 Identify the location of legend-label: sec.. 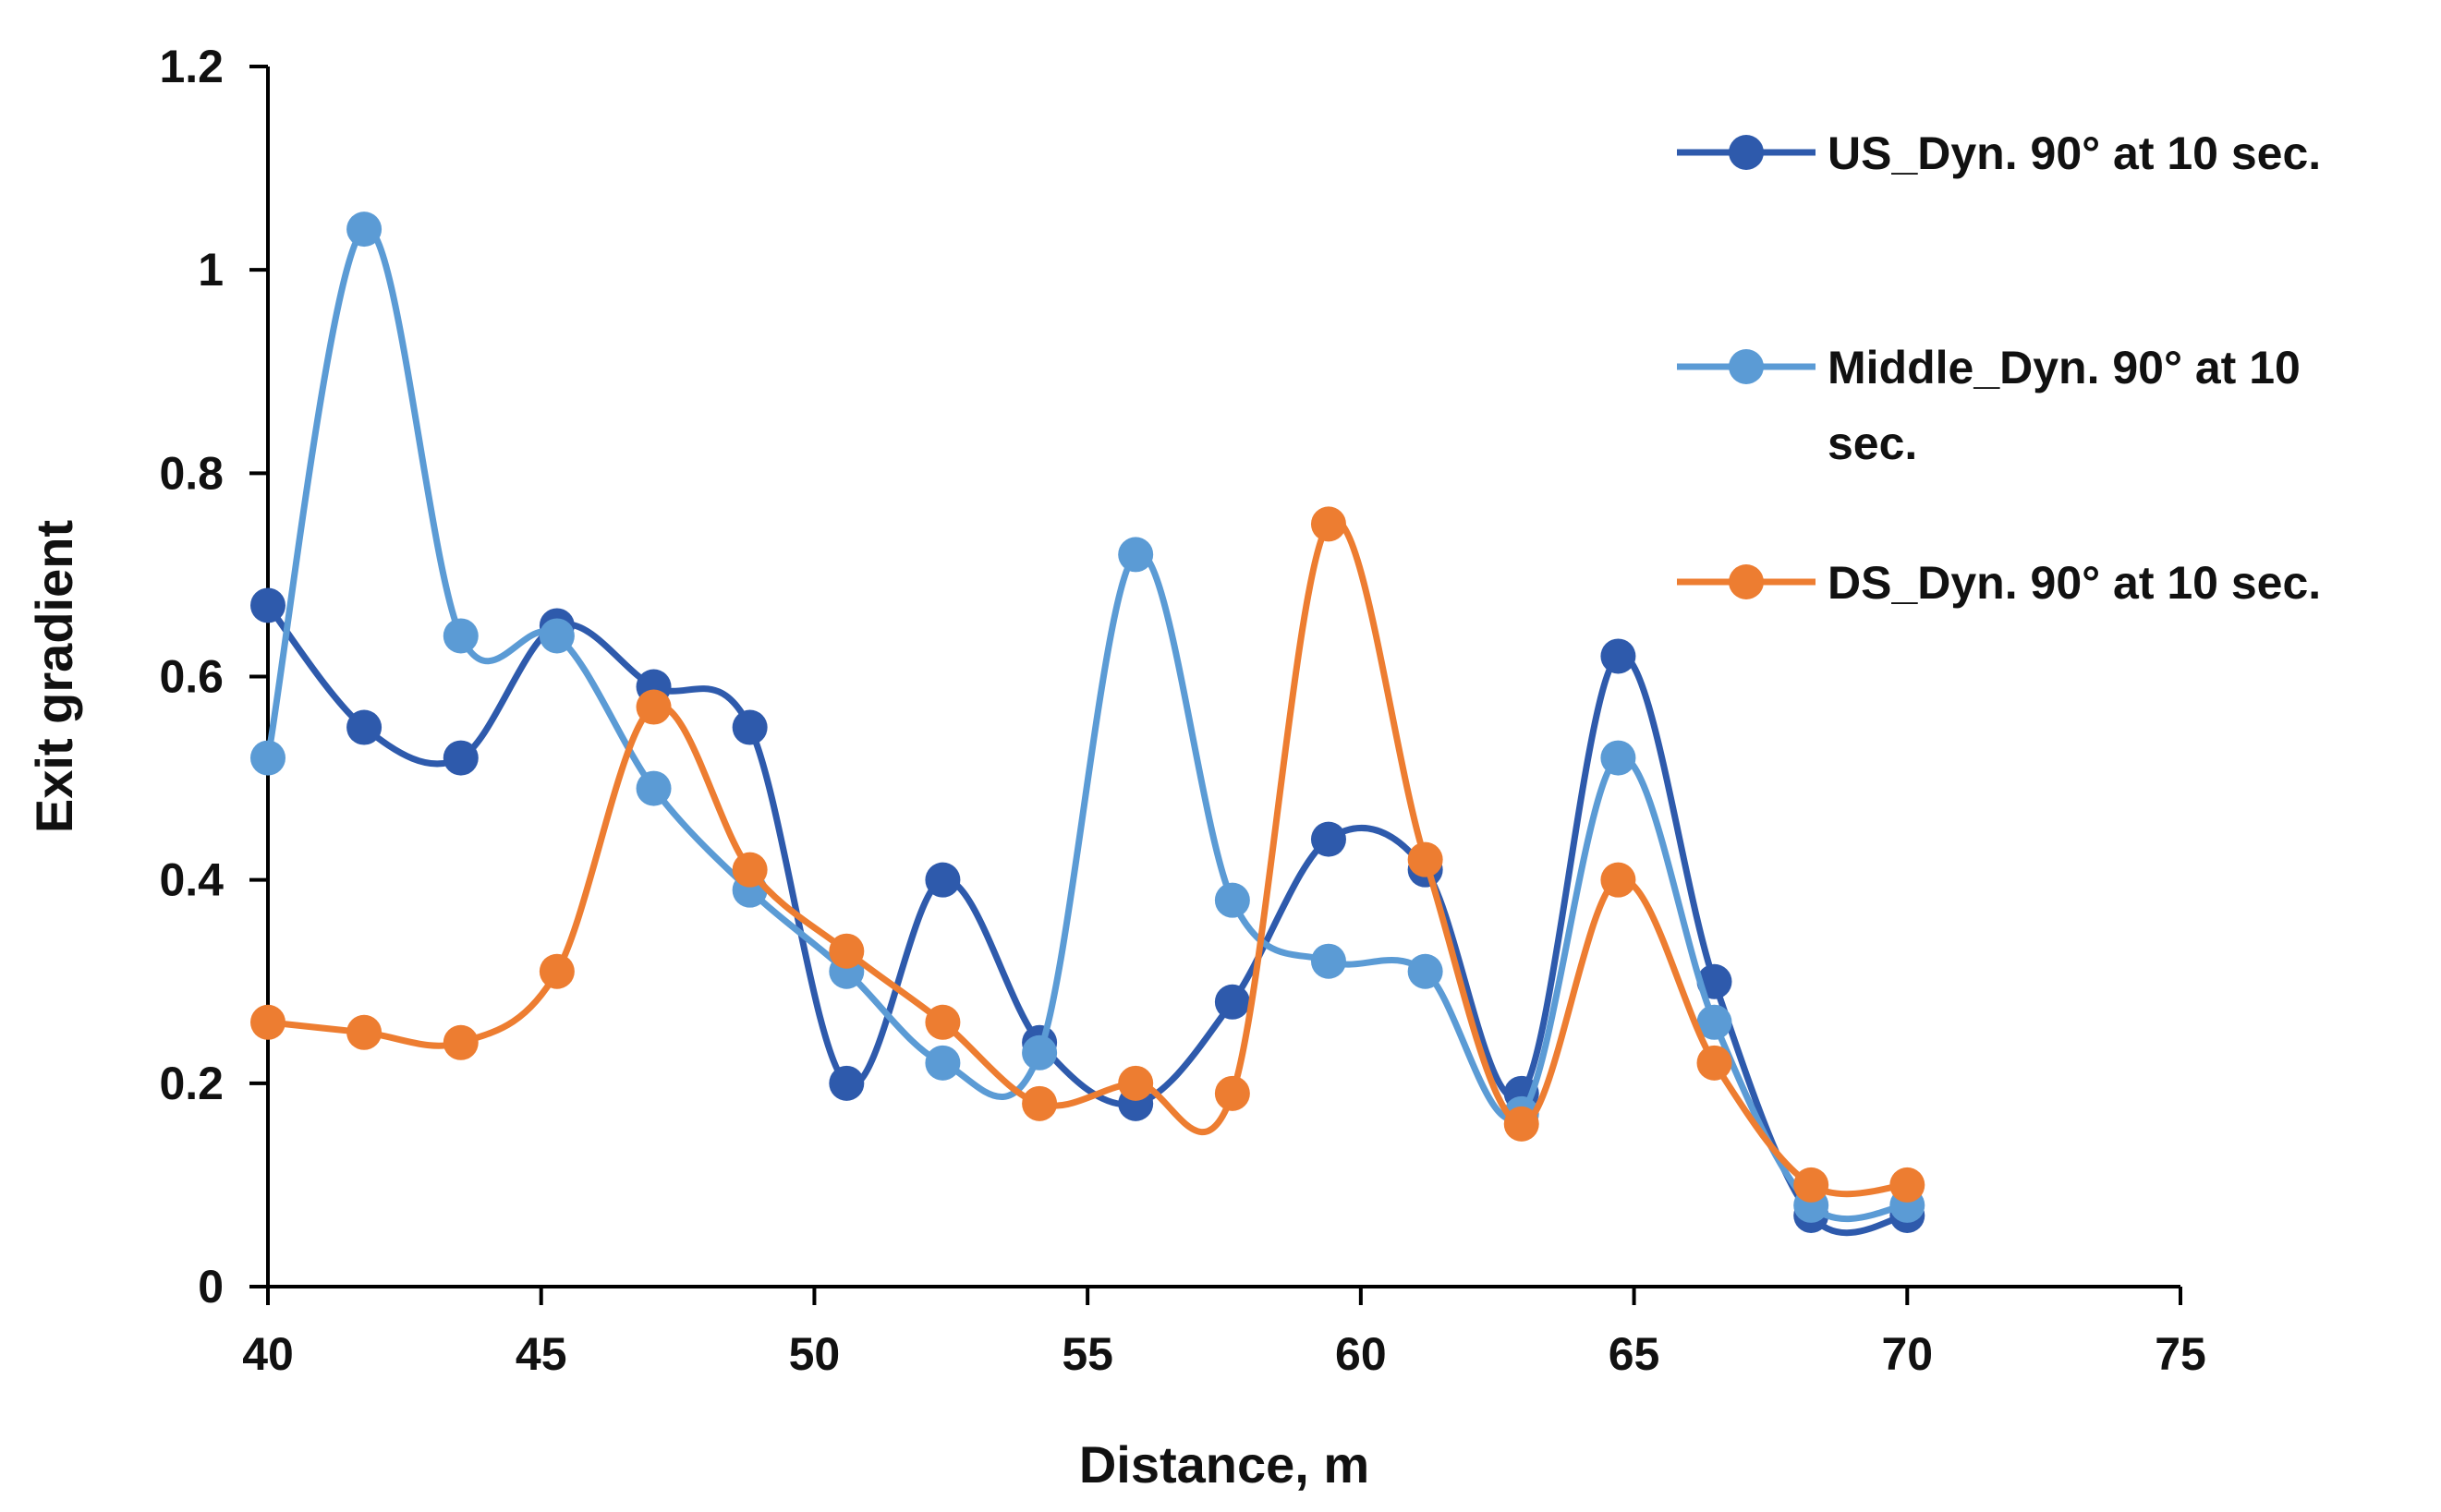
(1873, 443).